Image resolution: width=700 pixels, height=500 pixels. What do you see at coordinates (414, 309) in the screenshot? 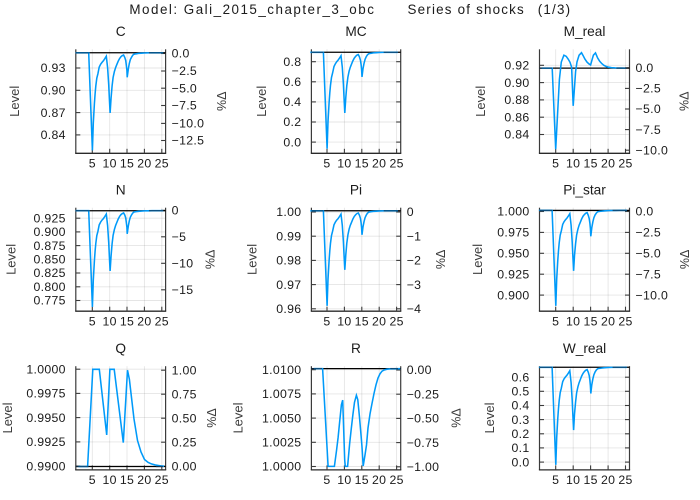
I see `svg-text: −4` at bounding box center [414, 309].